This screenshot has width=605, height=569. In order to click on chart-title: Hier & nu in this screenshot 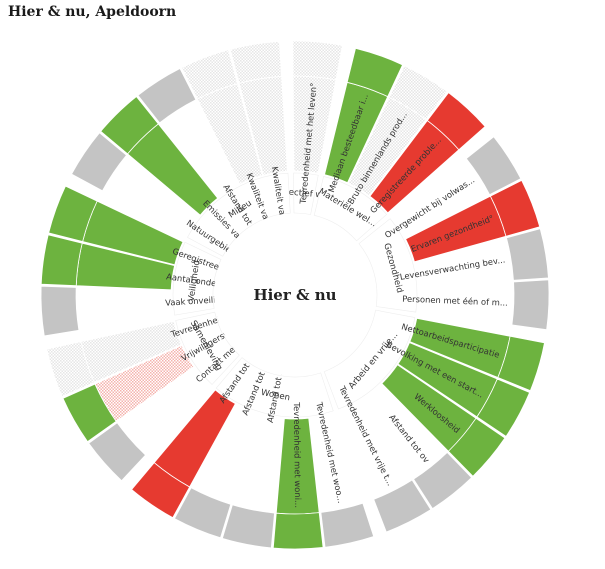, I will do `click(294, 295)`.